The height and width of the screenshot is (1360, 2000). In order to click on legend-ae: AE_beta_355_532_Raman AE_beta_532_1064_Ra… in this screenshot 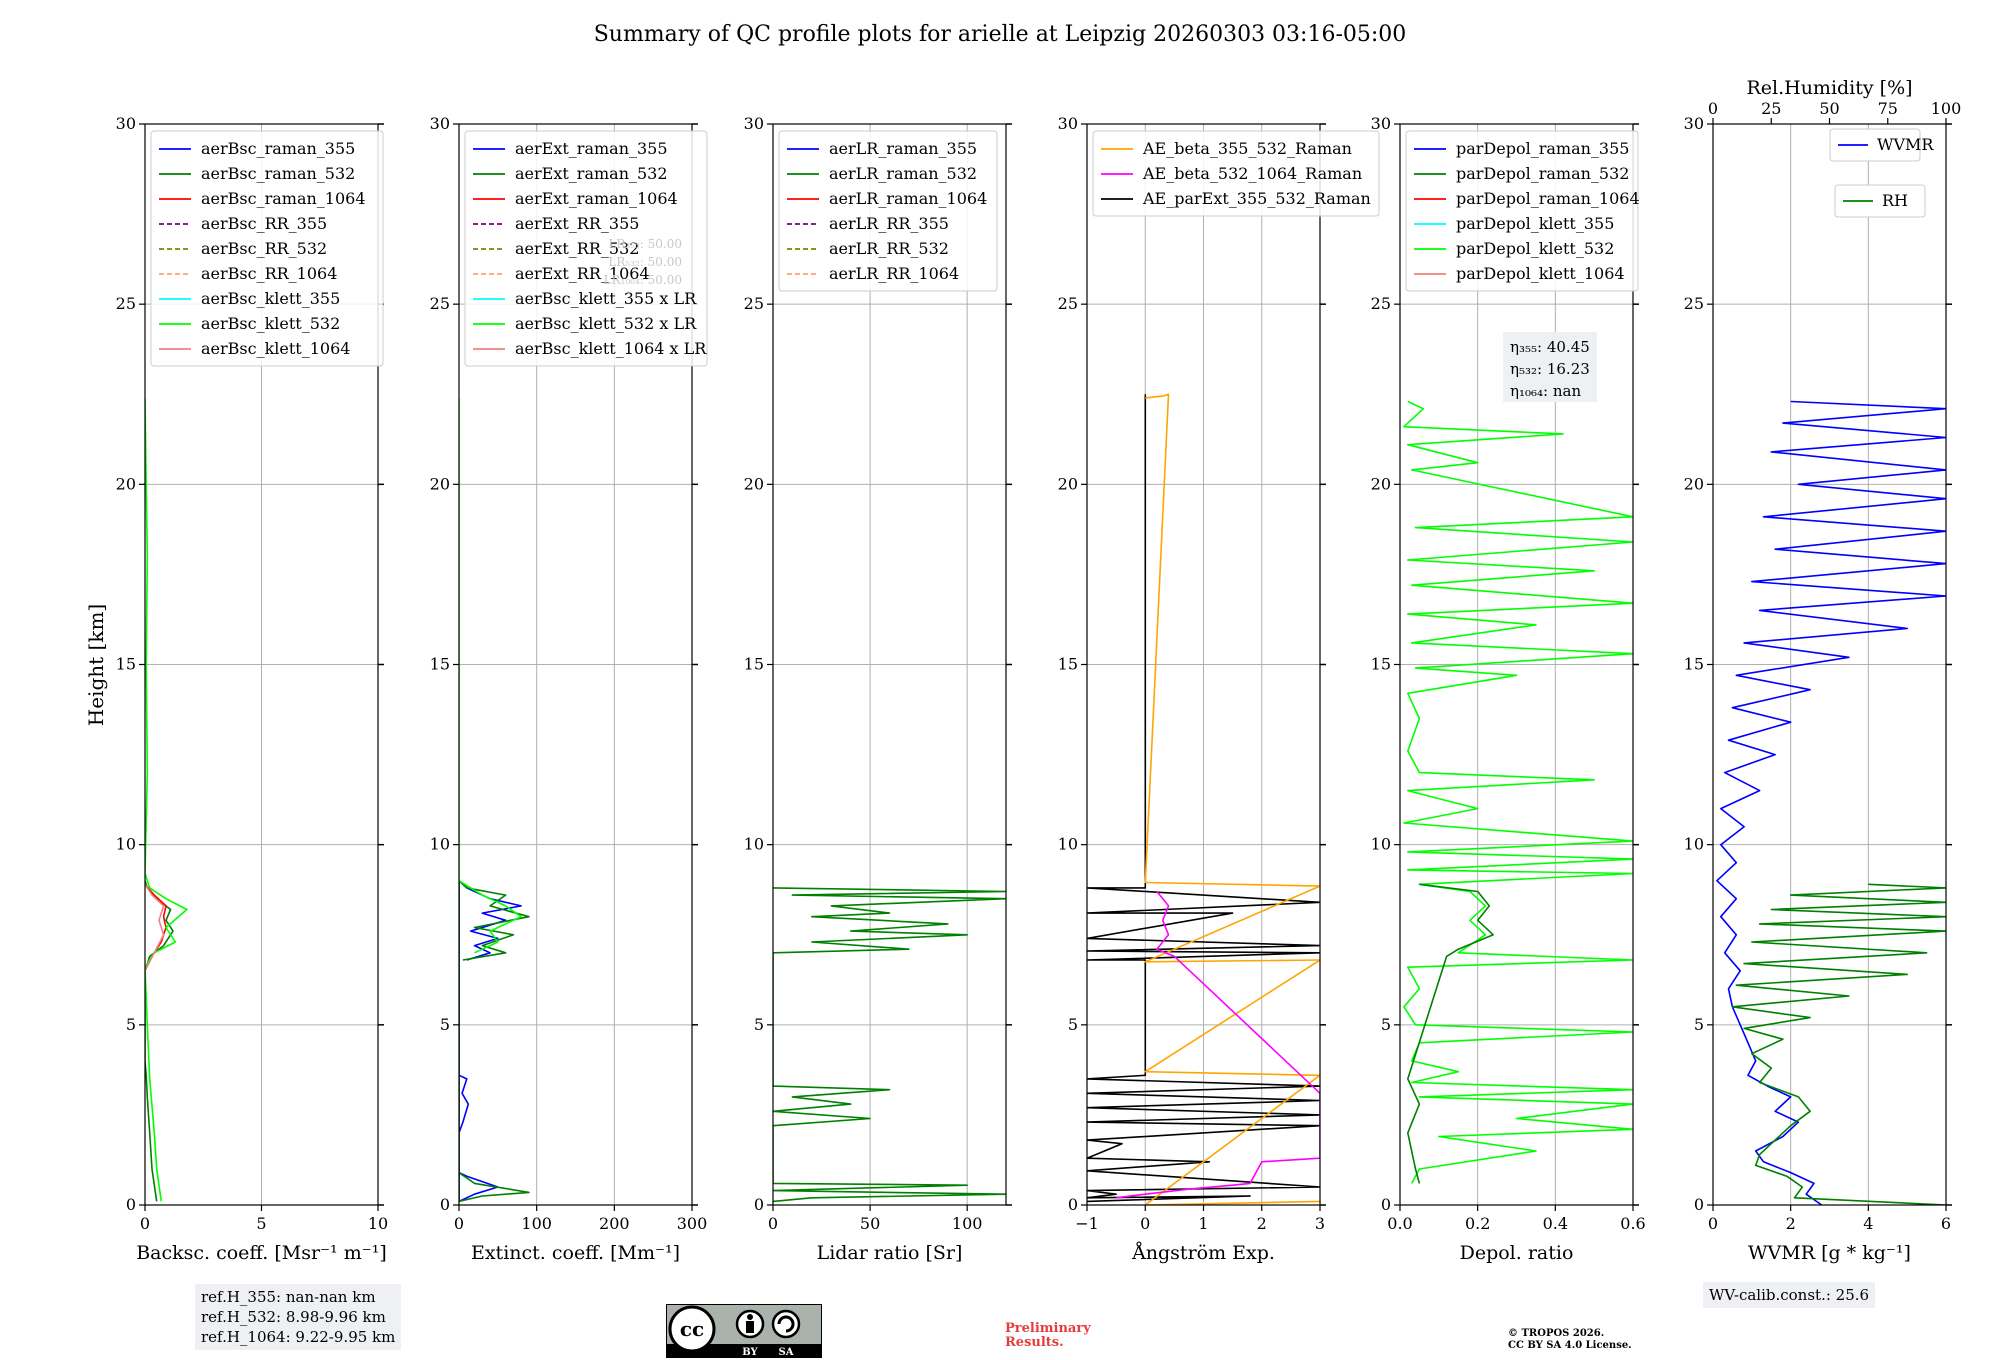, I will do `click(1236, 173)`.